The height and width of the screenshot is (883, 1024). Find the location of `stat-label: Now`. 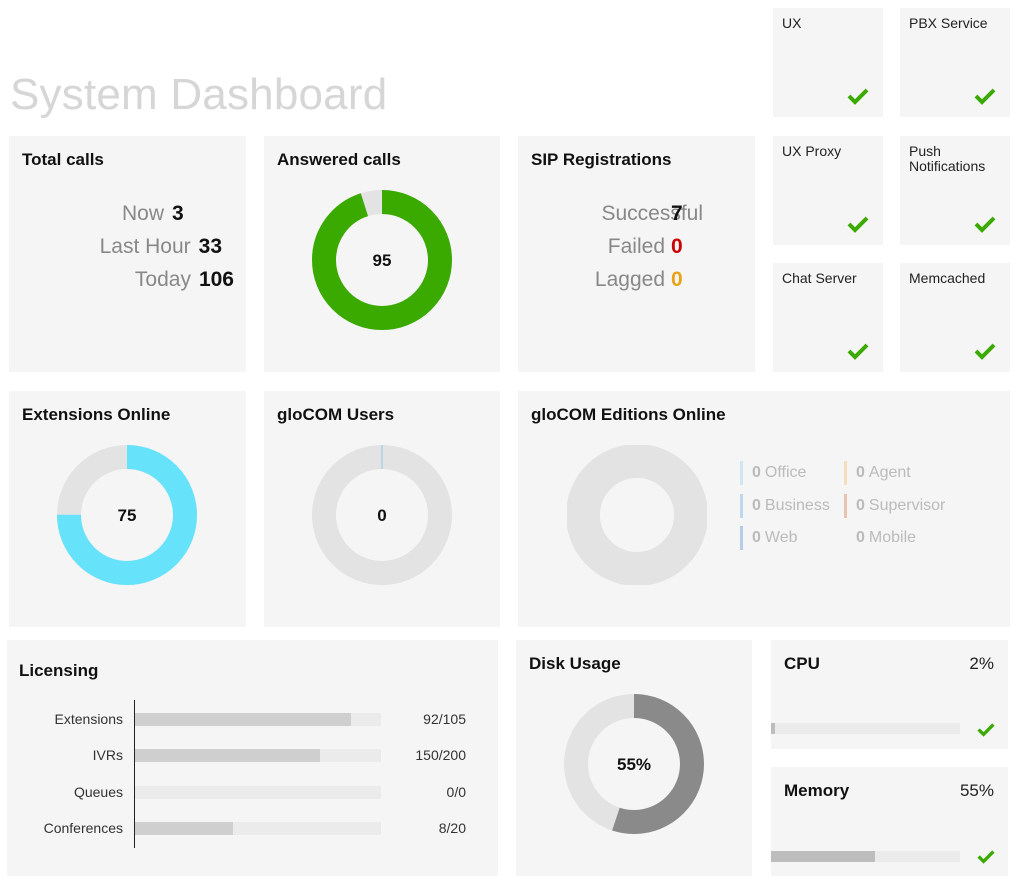

stat-label: Now is located at coordinates (142, 213).